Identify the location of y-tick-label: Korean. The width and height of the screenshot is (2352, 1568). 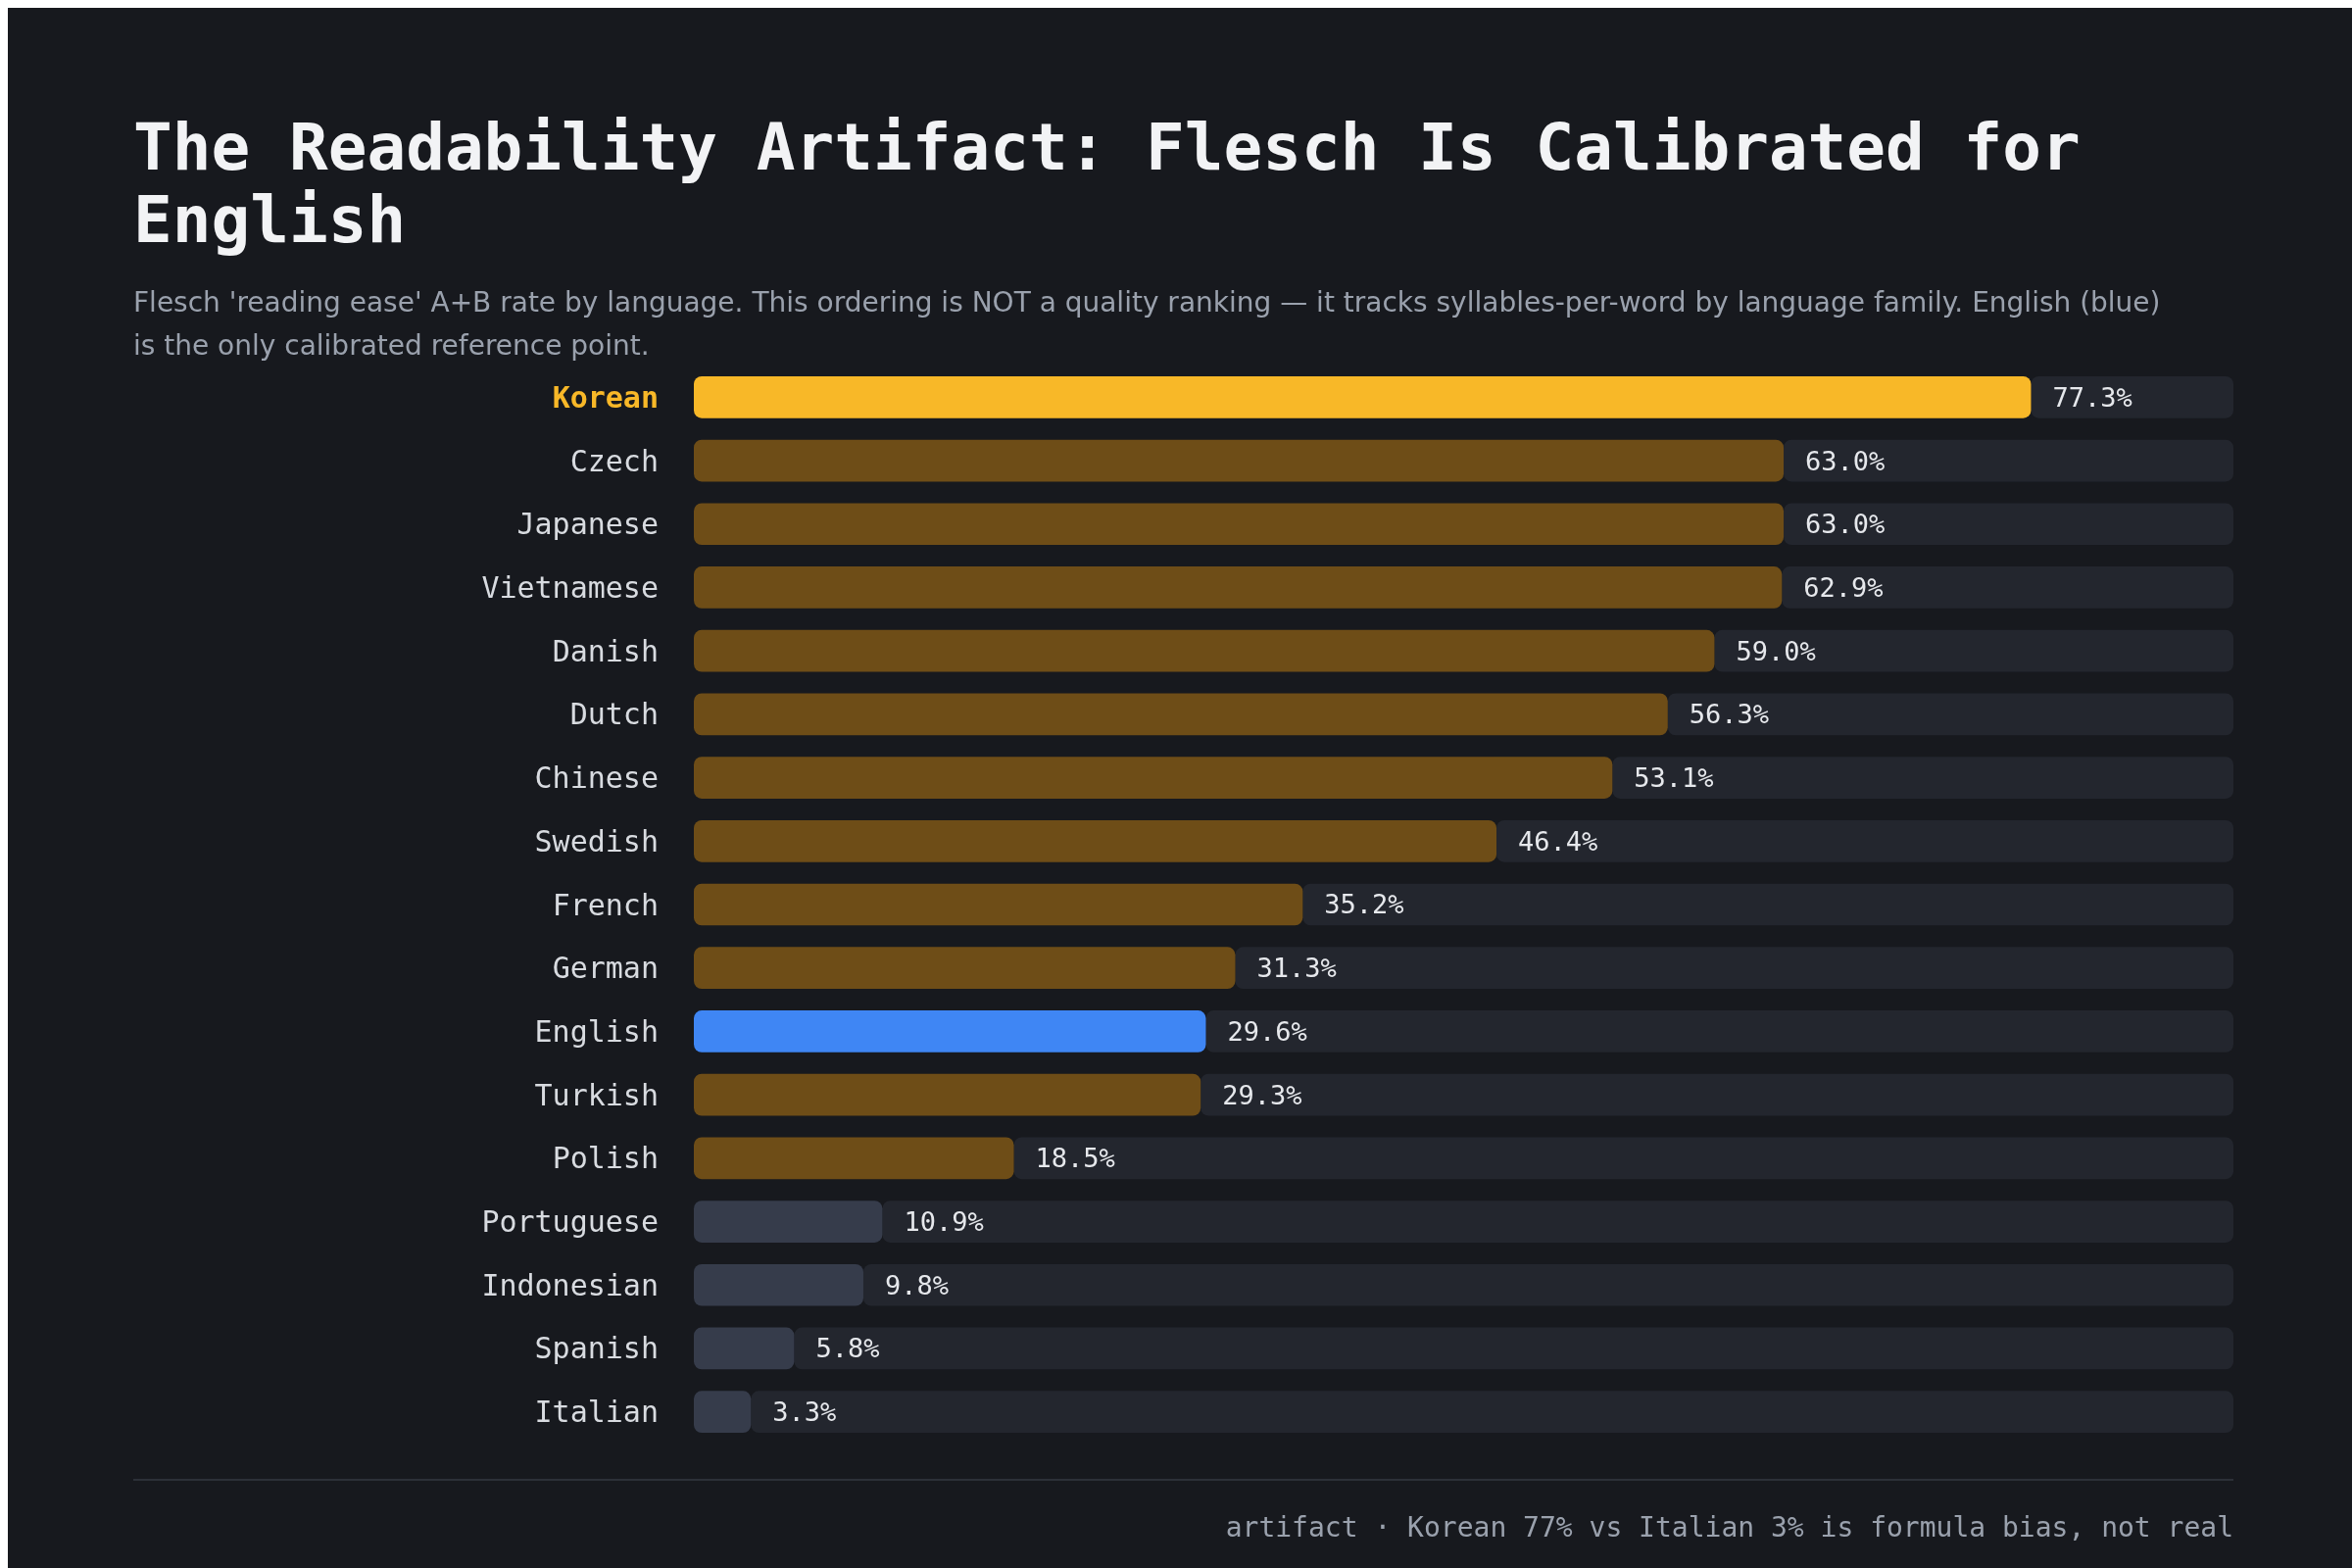
(605, 397).